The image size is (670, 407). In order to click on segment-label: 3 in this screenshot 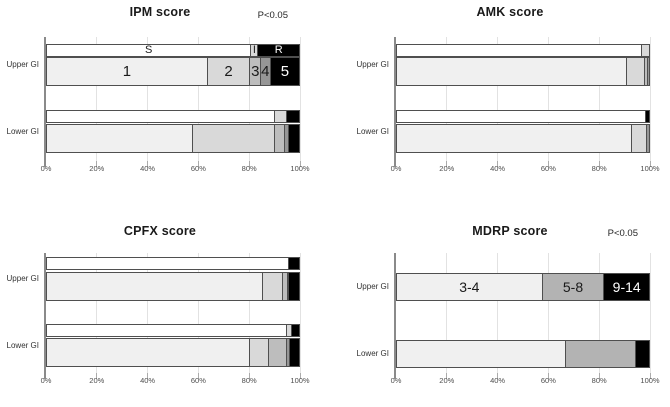, I will do `click(255, 71)`.